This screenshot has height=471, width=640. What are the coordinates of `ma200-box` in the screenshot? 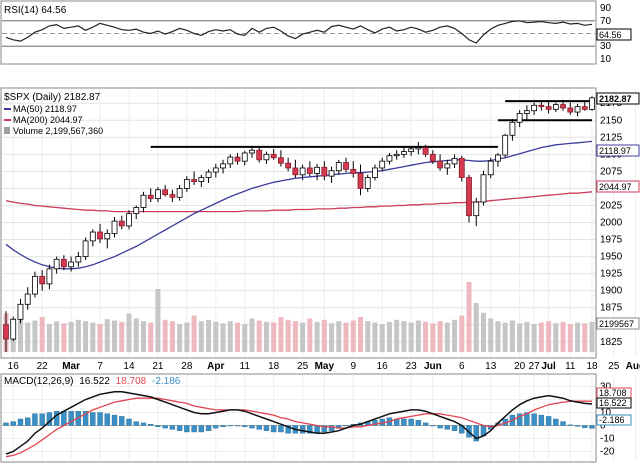 It's located at (618, 186).